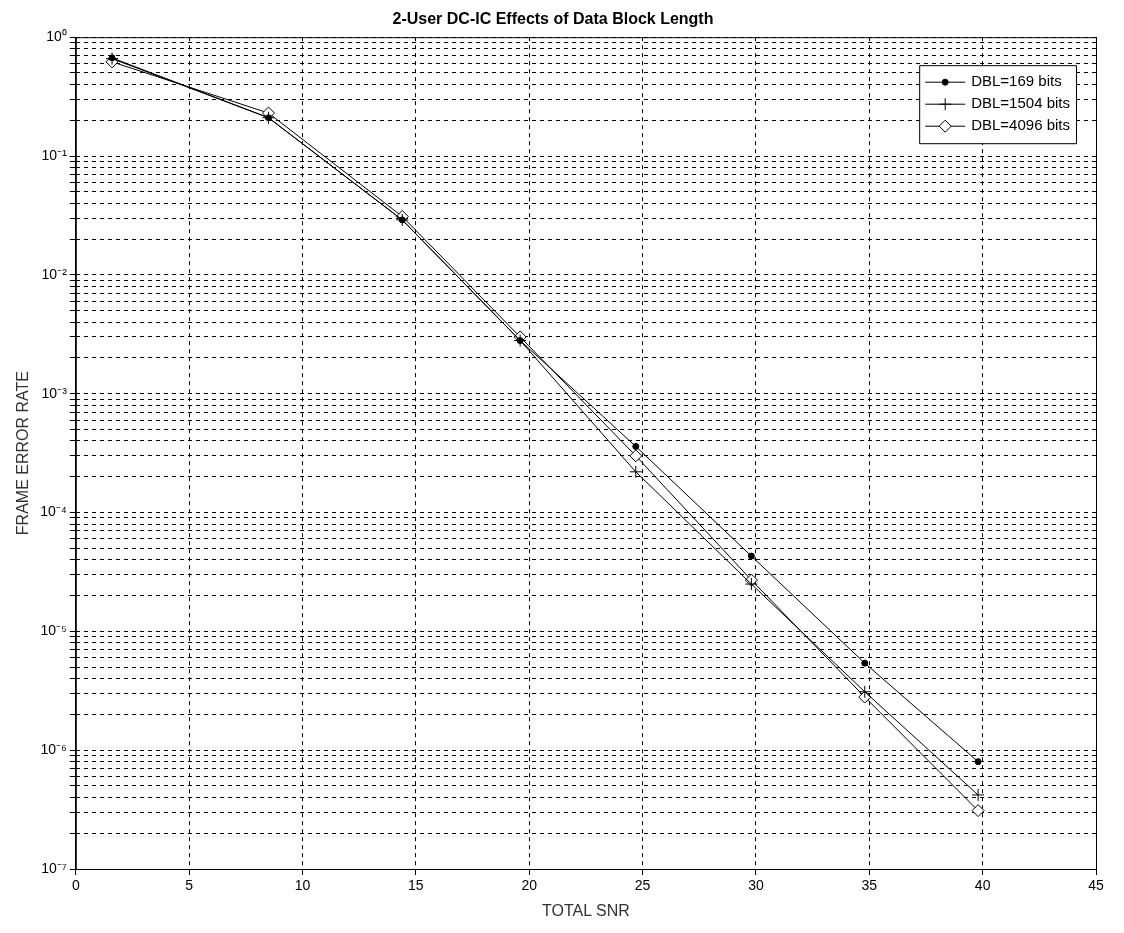 The height and width of the screenshot is (933, 1124). I want to click on y-tick-label: 10⁻², so click(54, 273).